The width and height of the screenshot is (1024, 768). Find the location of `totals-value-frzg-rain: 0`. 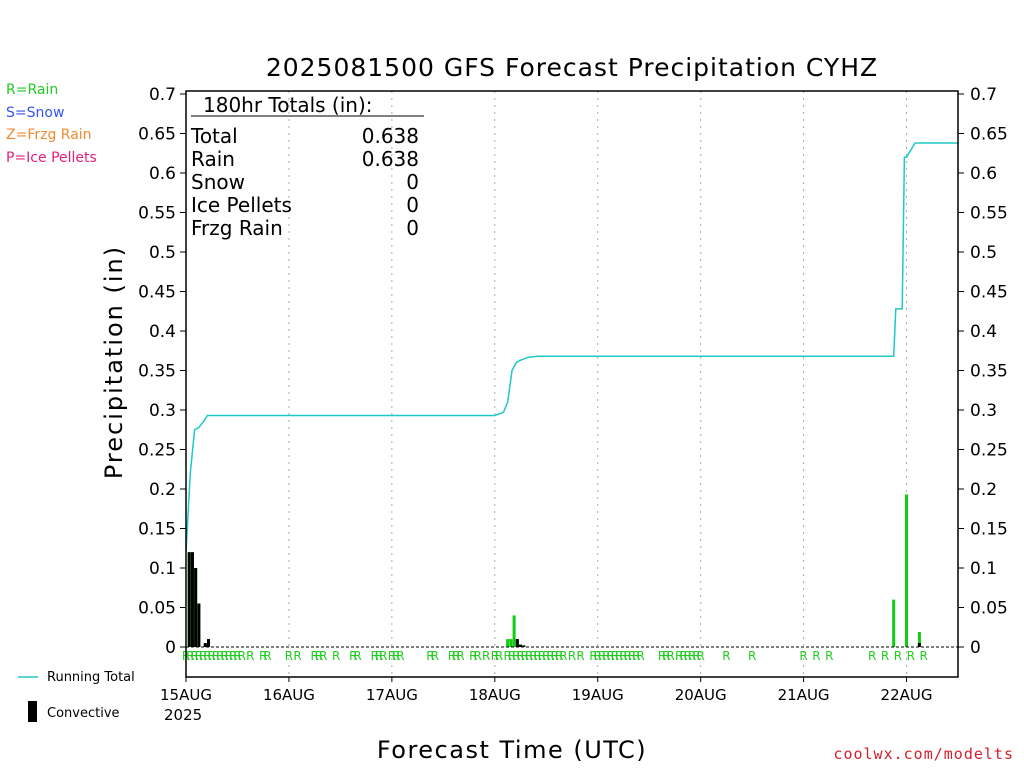

totals-value-frzg-rain: 0 is located at coordinates (412, 228).